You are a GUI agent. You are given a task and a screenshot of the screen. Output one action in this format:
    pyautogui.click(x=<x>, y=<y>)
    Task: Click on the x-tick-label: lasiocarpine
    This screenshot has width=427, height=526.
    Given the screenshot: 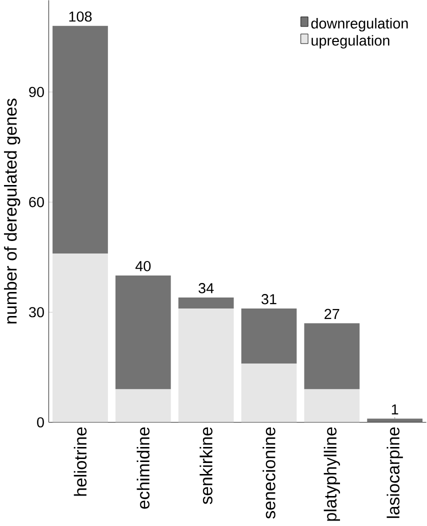 What is the action you would take?
    pyautogui.click(x=395, y=472)
    